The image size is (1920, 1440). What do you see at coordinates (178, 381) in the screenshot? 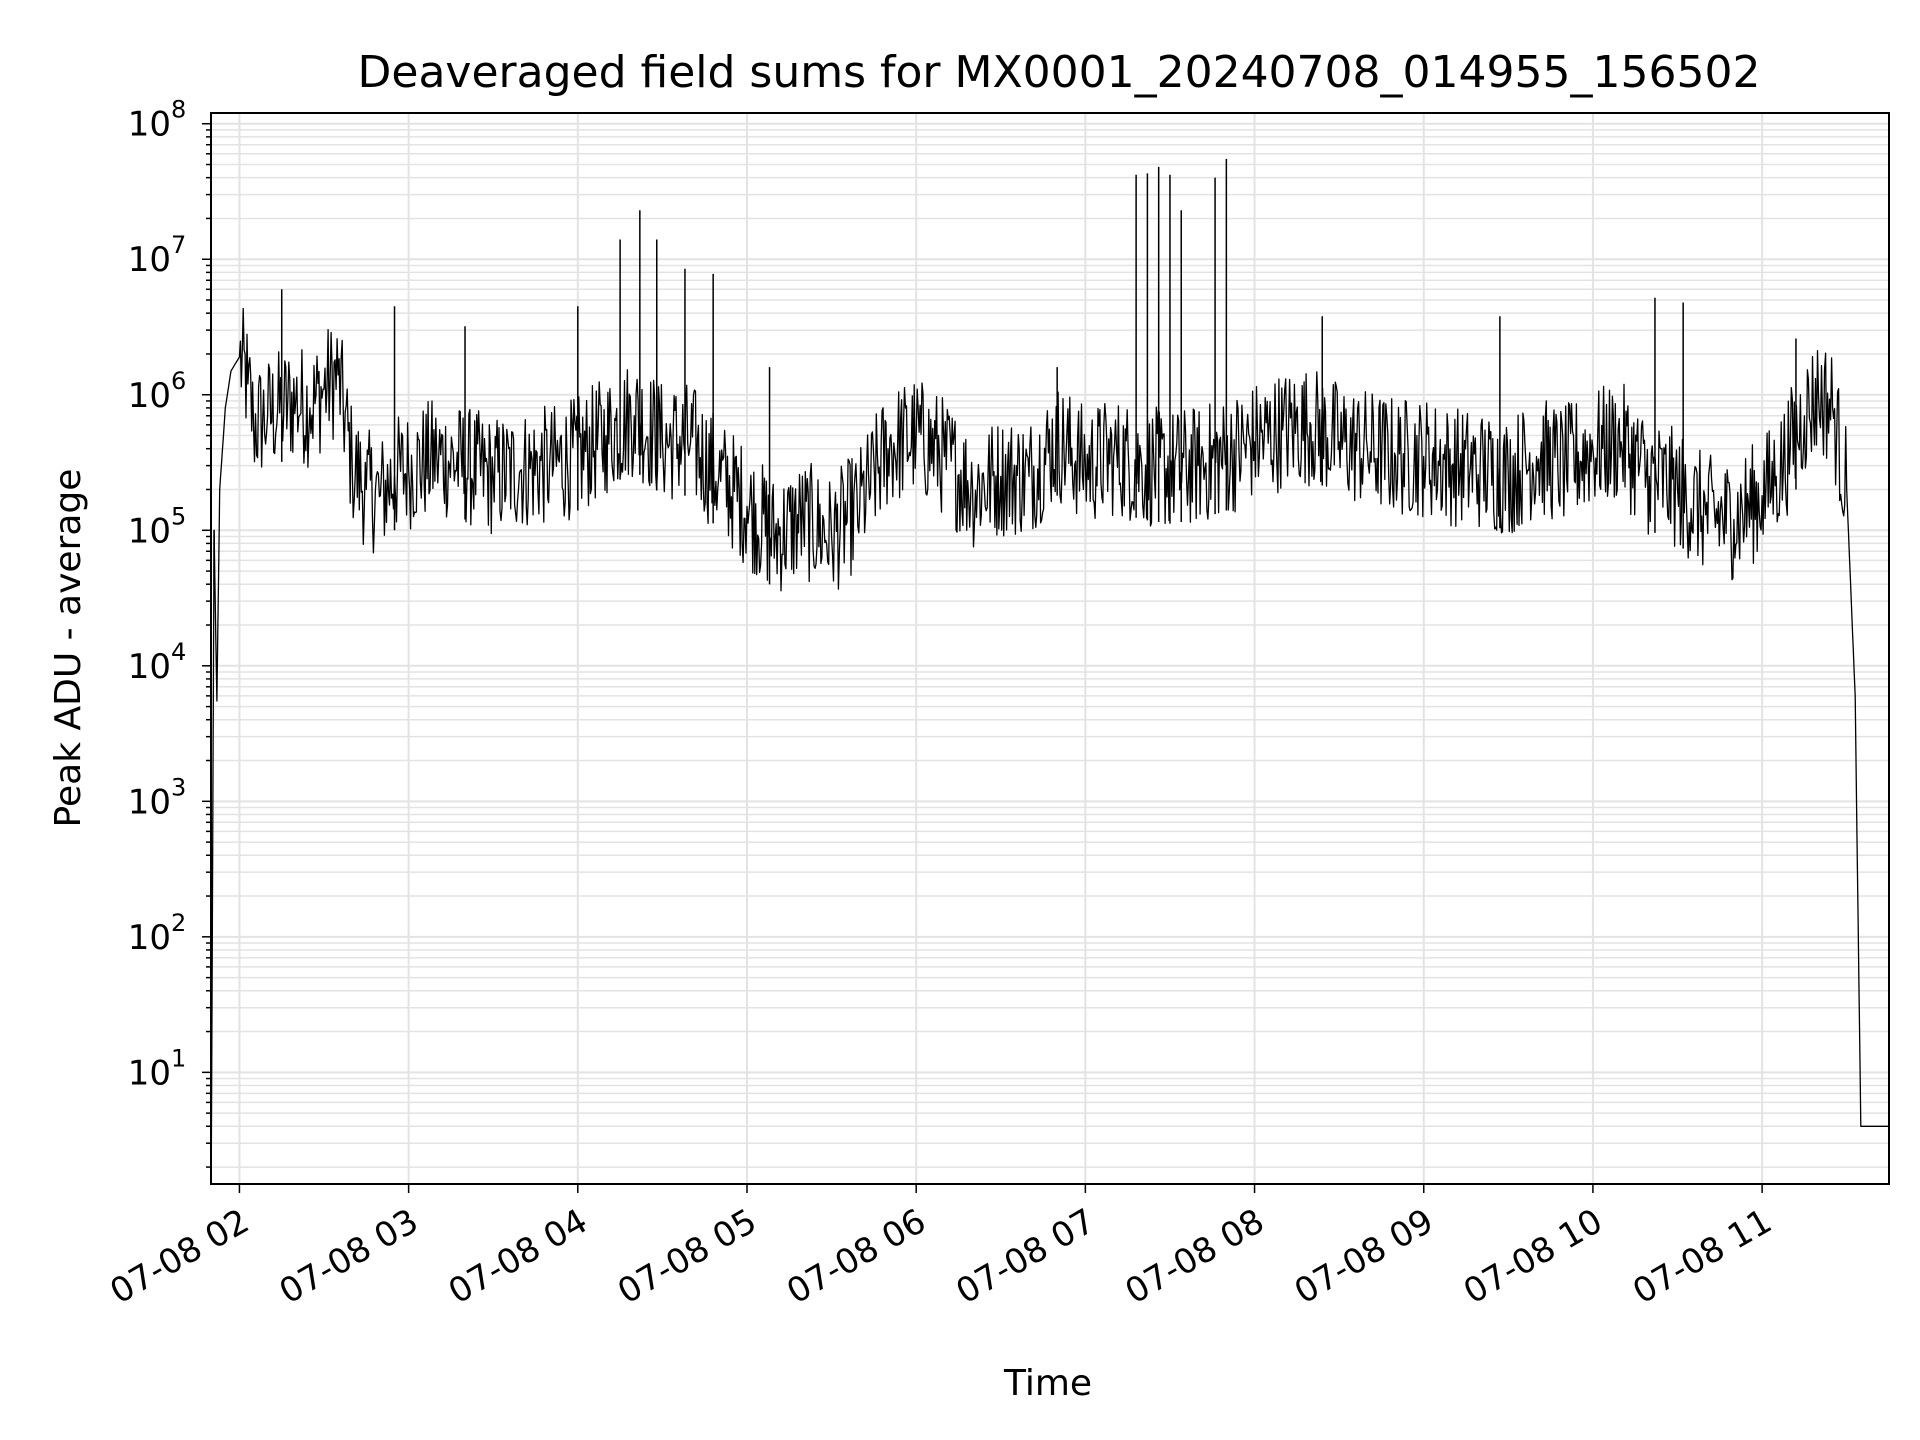
I see `y-tick-label-exponent: 6` at bounding box center [178, 381].